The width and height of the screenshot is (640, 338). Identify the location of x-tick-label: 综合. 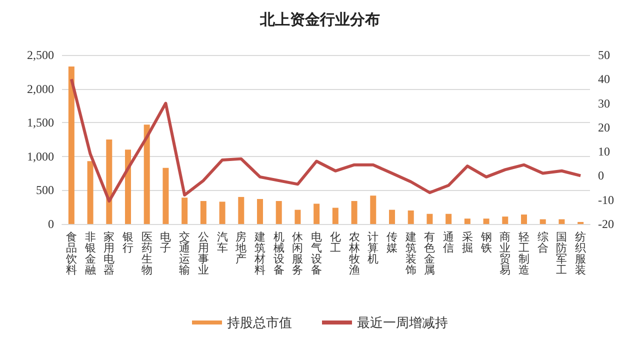
(542, 242).